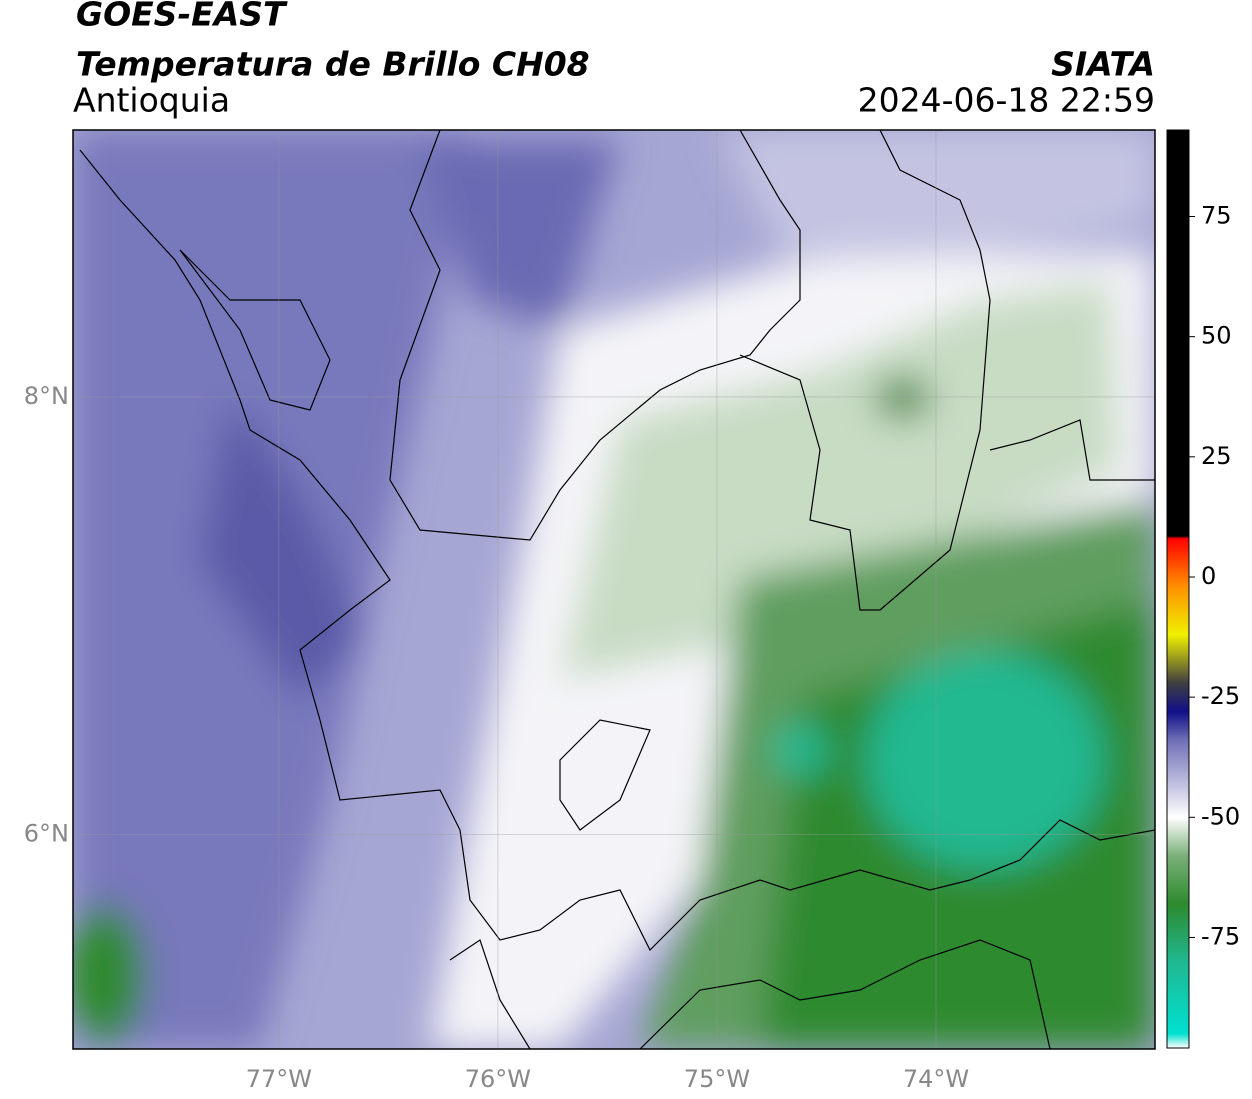 The image size is (1252, 1099). I want to click on colorbar-tick-label: -75, so click(1220, 936).